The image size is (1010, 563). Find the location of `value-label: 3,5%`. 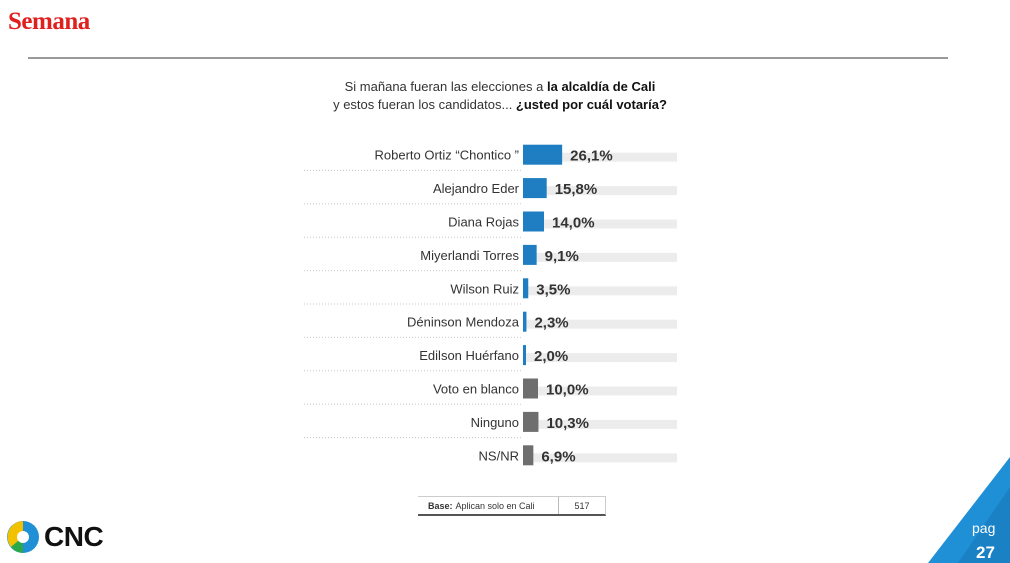

value-label: 3,5% is located at coordinates (553, 289).